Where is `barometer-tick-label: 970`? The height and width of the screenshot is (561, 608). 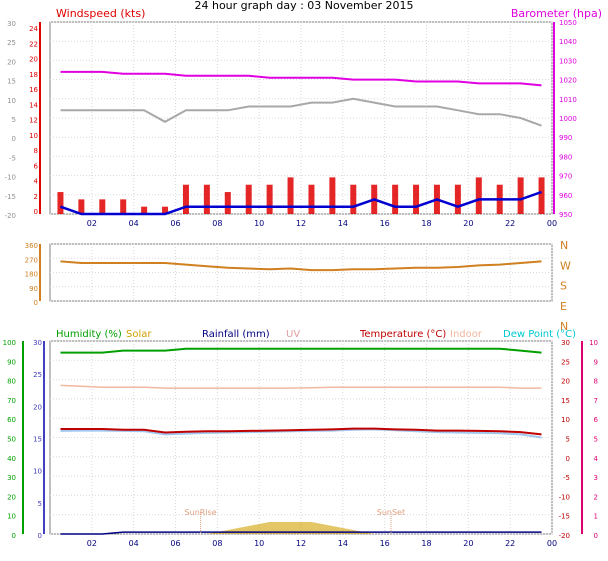
barometer-tick-label: 970 is located at coordinates (565, 177).